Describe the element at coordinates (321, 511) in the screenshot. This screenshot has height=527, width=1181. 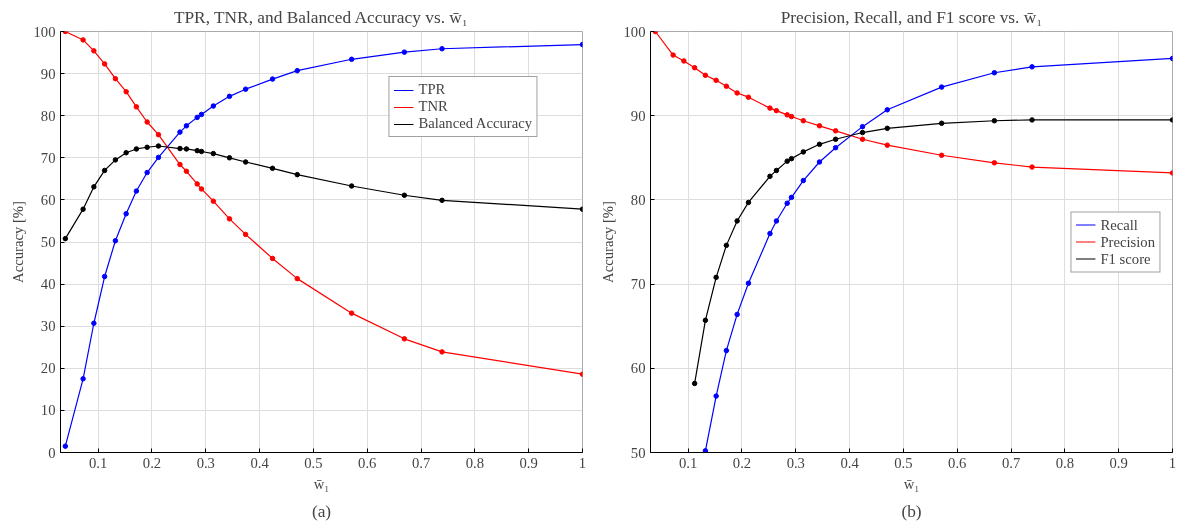
I see `text: (a)` at that location.